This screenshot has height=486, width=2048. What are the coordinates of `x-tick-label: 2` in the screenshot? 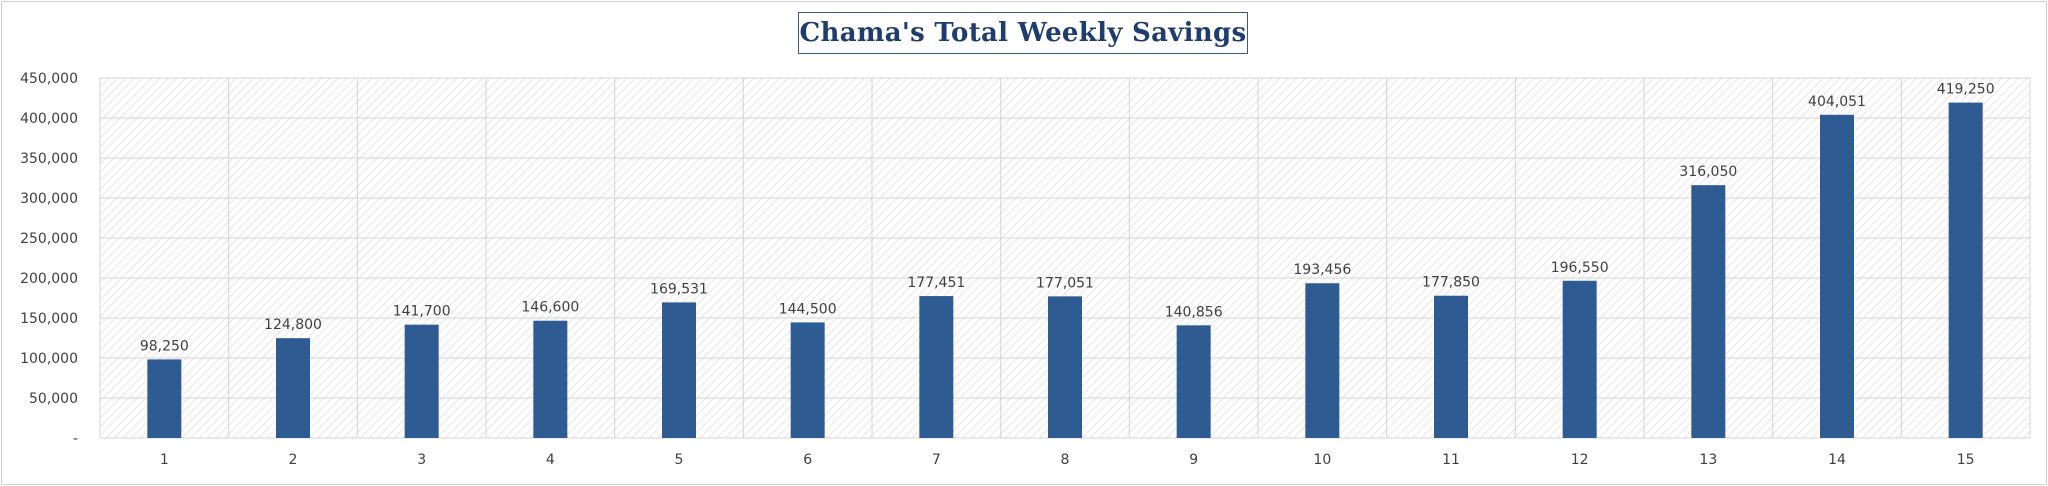 It's located at (293, 460).